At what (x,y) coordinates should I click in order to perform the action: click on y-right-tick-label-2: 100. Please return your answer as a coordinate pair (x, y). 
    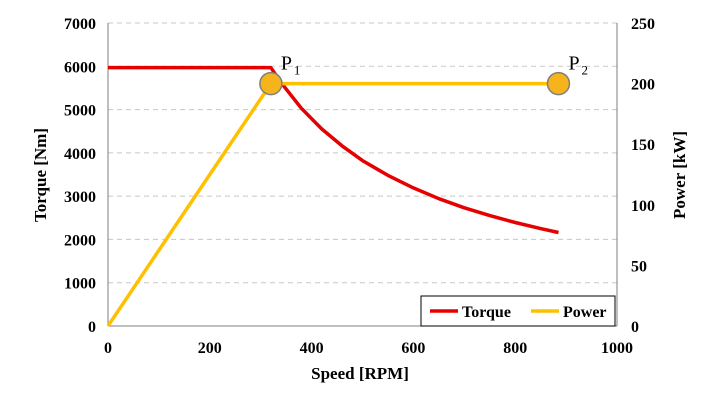
    Looking at the image, I should click on (643, 206).